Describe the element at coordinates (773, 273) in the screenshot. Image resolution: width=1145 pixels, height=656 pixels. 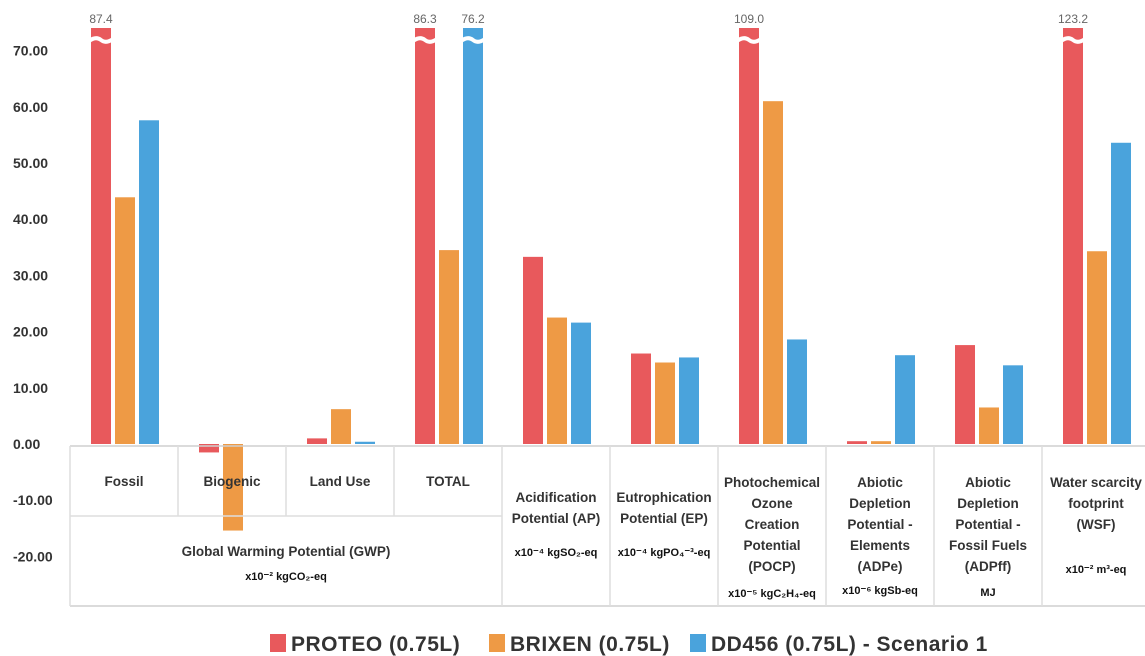
I see `bar-pocp-brixen` at that location.